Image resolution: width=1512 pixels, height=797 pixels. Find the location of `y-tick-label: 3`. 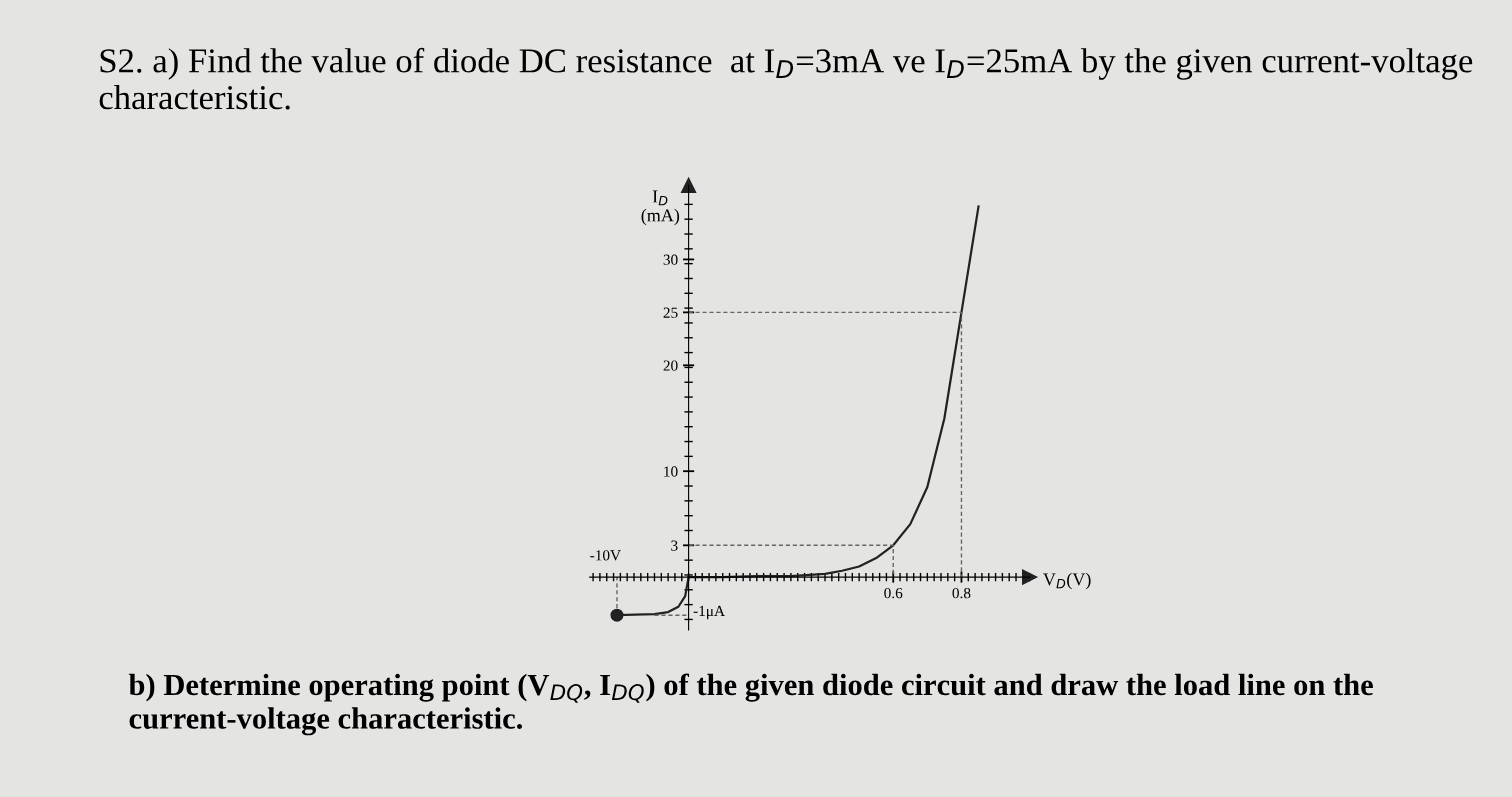

y-tick-label: 3 is located at coordinates (674, 545).